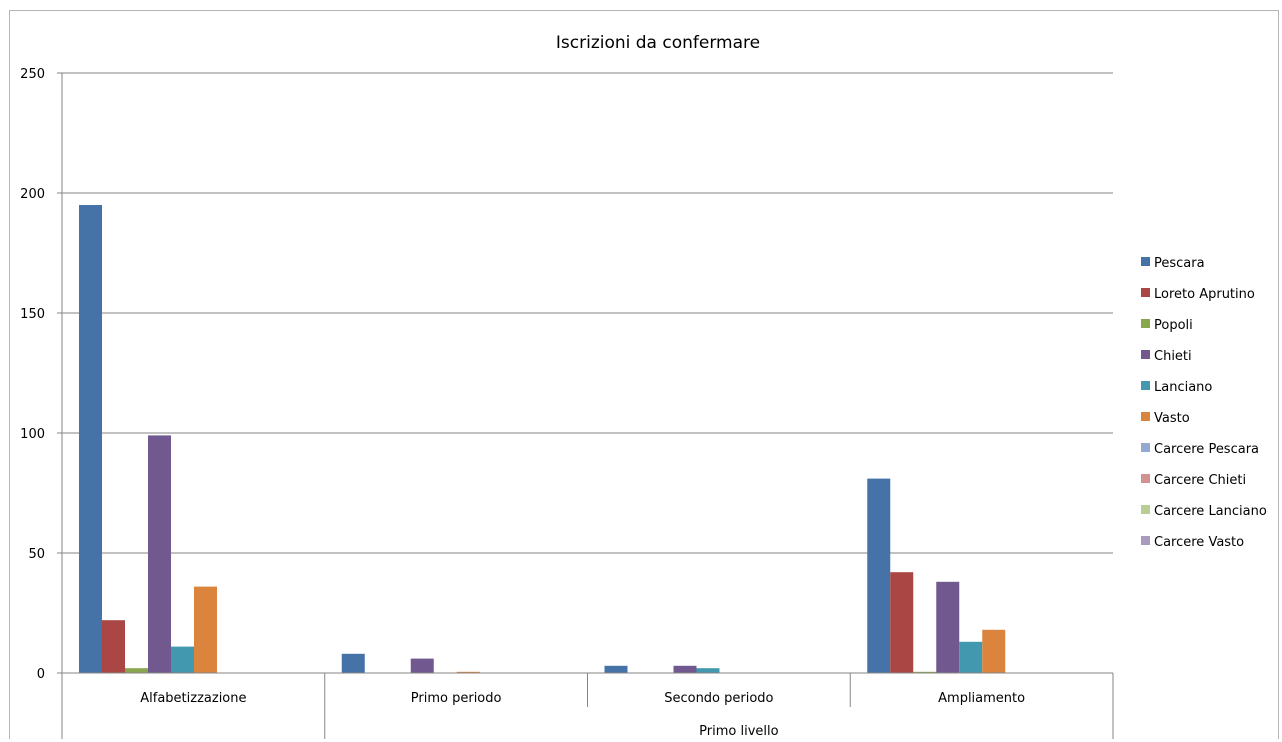  What do you see at coordinates (1179, 263) in the screenshot?
I see `legend-label: Pescara` at bounding box center [1179, 263].